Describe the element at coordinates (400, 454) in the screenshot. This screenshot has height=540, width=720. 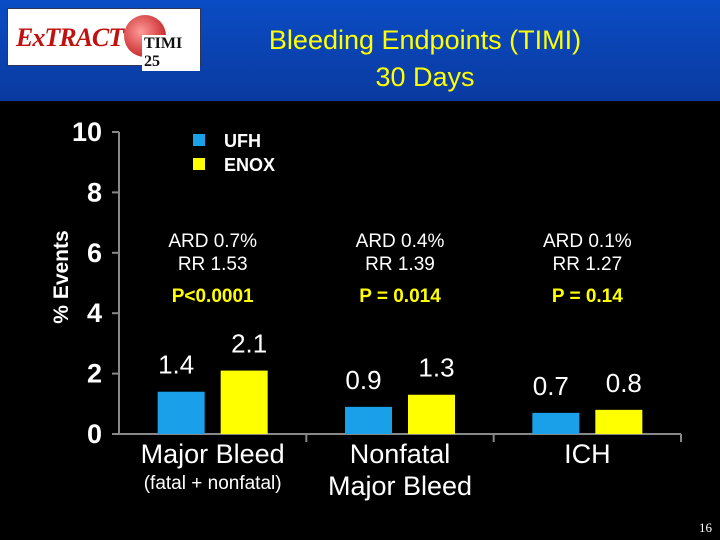
I see `category-label: Nonfatal` at that location.